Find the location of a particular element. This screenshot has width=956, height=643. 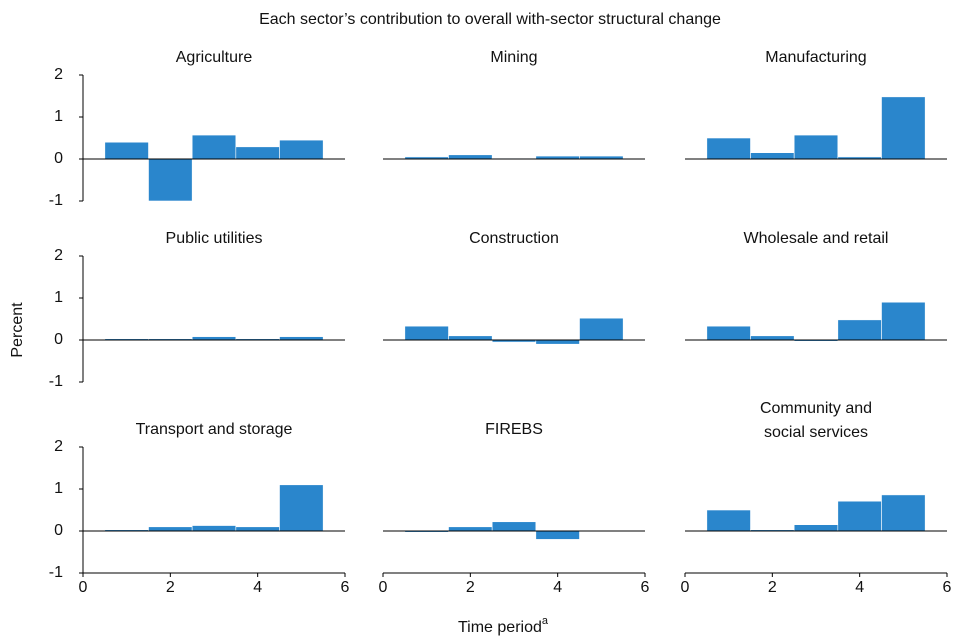

panel-title: FIREBS is located at coordinates (514, 429).